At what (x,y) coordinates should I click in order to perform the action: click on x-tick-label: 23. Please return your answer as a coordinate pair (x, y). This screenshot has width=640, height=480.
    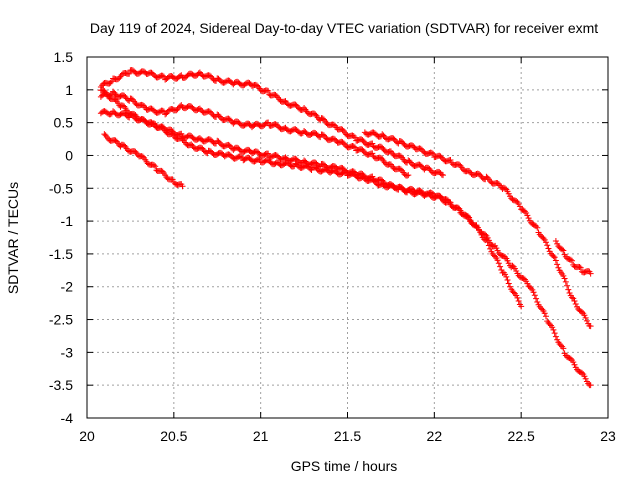
    Looking at the image, I should click on (608, 436).